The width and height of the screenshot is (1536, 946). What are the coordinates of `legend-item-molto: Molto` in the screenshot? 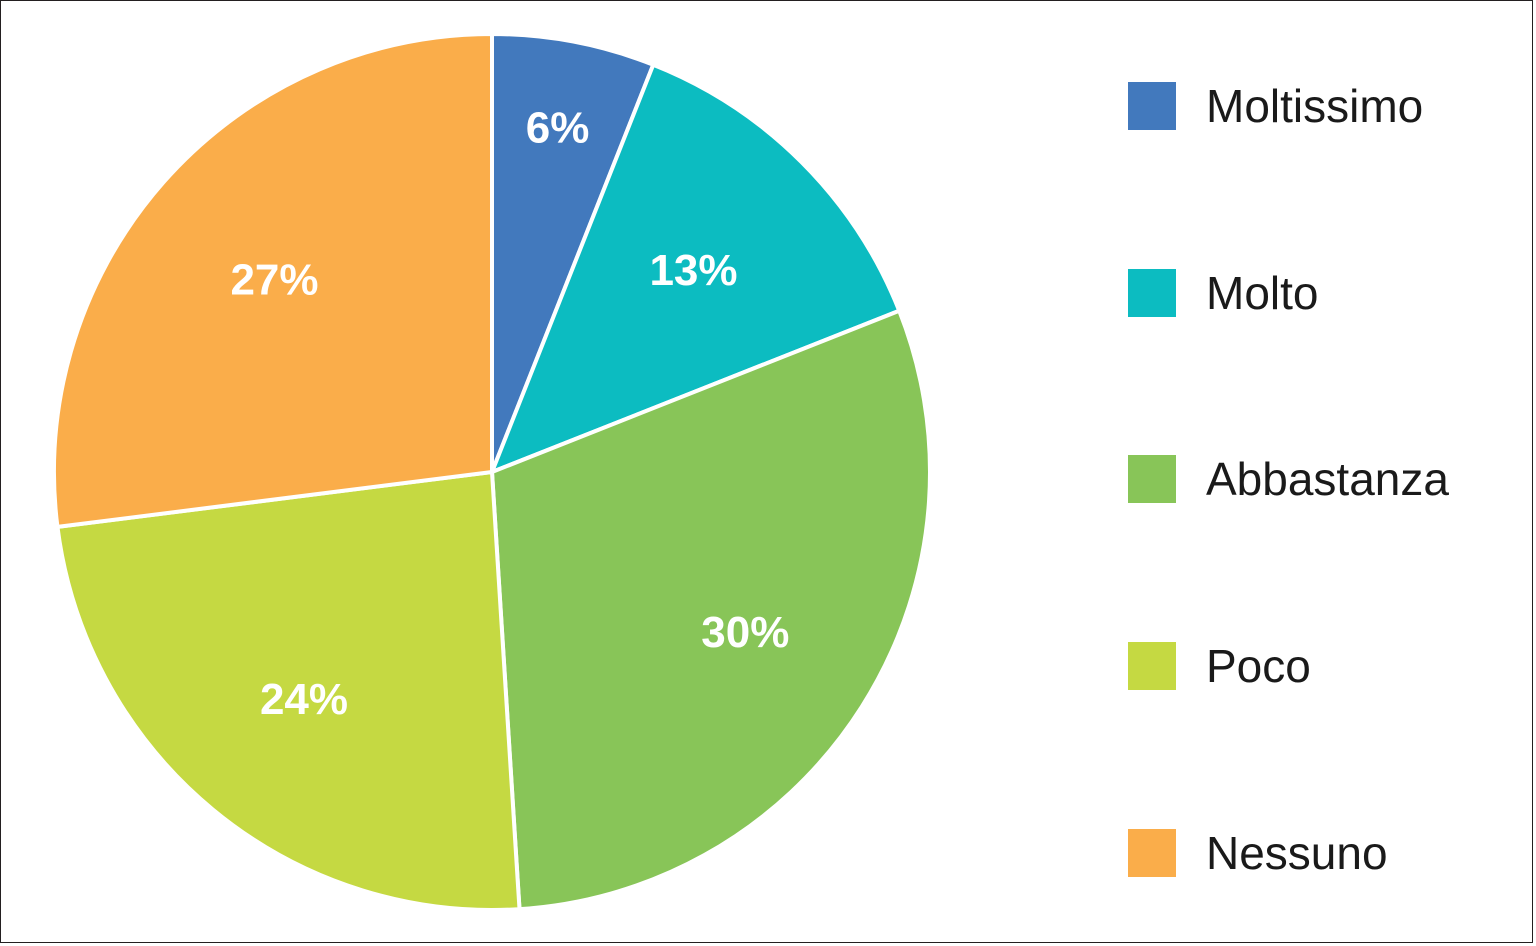 It's located at (1223, 293).